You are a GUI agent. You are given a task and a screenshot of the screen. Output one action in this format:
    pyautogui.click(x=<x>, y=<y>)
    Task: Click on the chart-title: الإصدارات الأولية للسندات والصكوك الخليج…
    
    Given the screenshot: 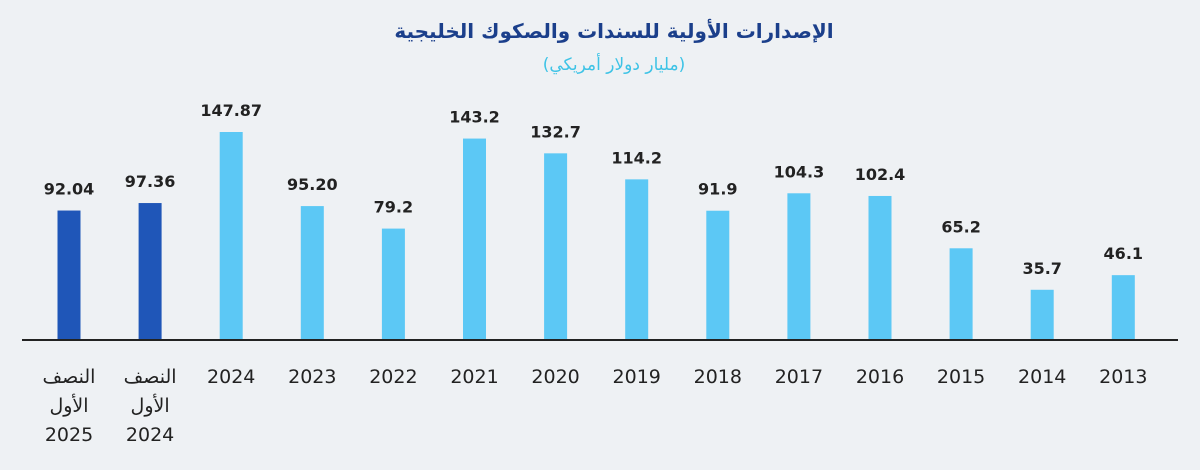 What is the action you would take?
    pyautogui.click(x=613, y=30)
    